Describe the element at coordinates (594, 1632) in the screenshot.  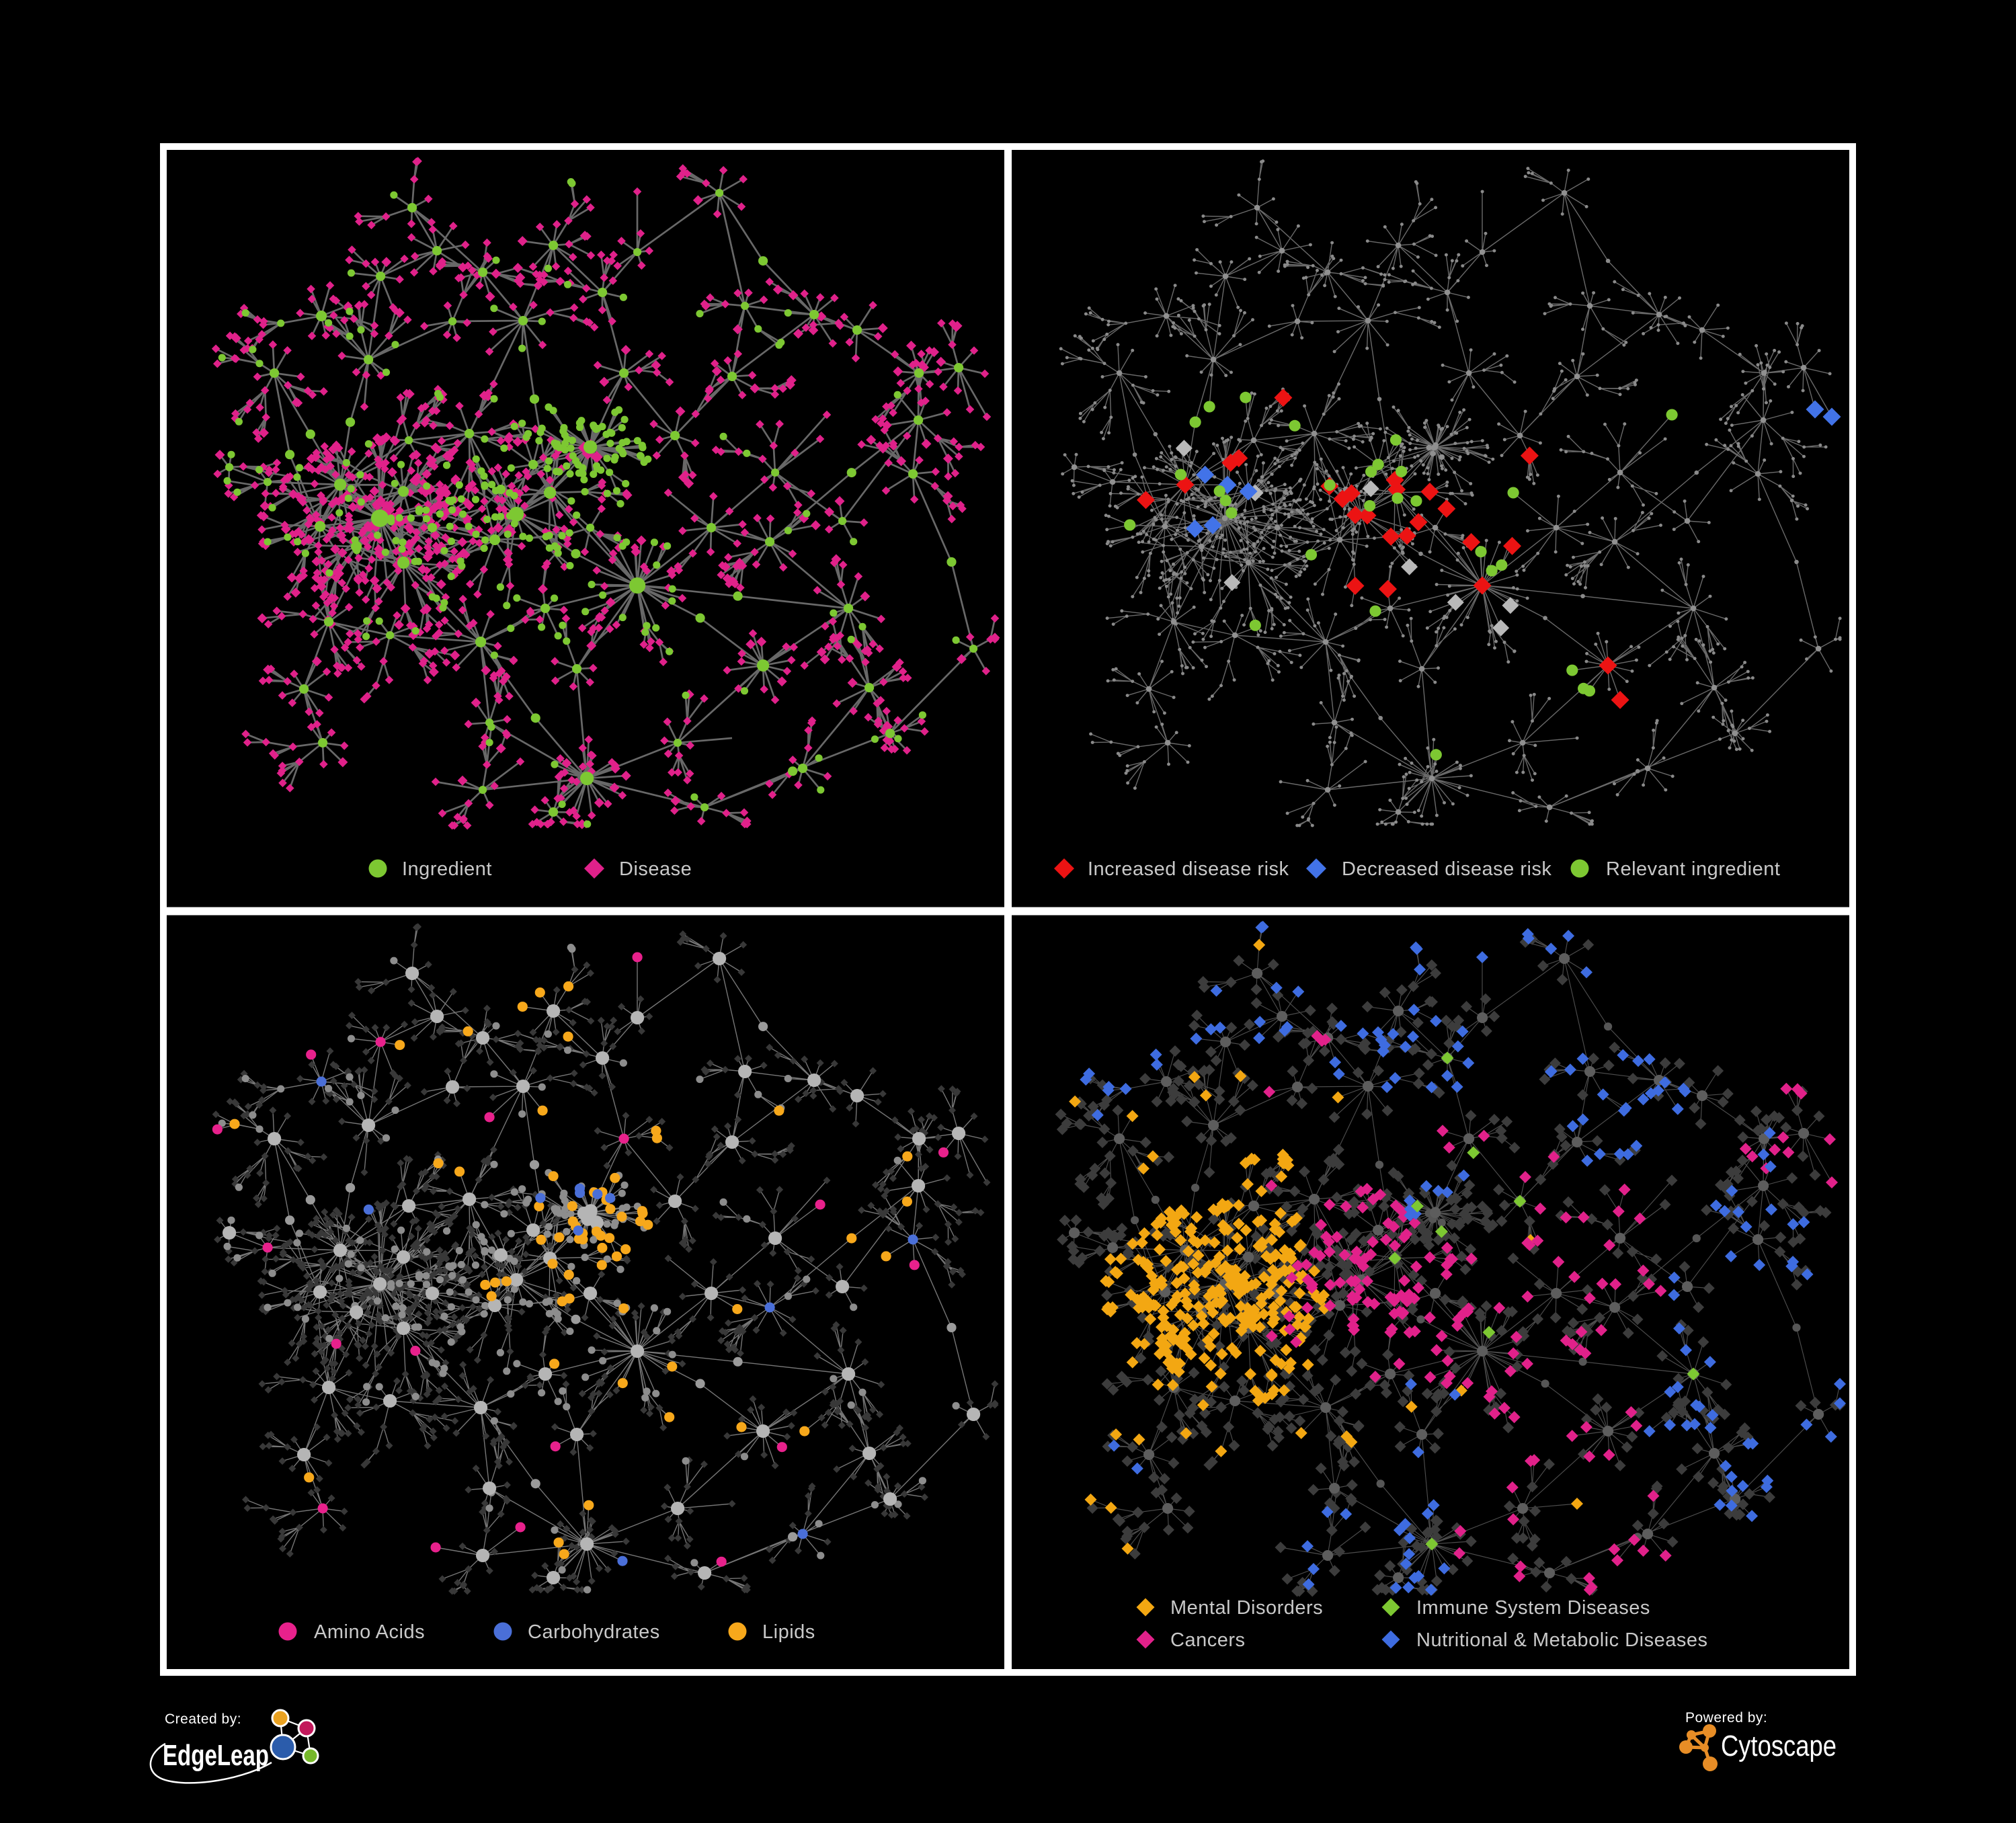
I see `svg-text: Carbohydrates` at that location.